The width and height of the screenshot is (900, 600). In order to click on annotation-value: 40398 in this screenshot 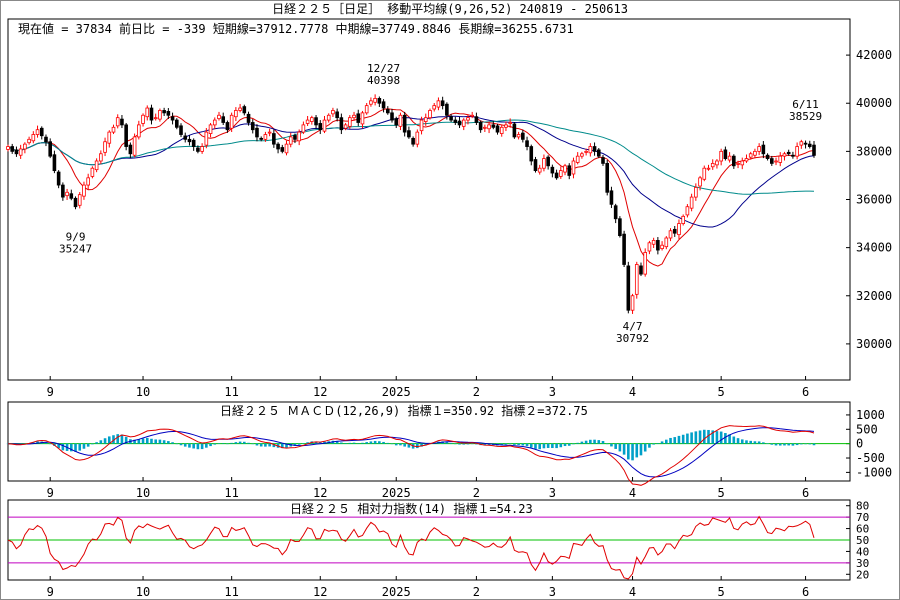, I will do `click(383, 80)`.